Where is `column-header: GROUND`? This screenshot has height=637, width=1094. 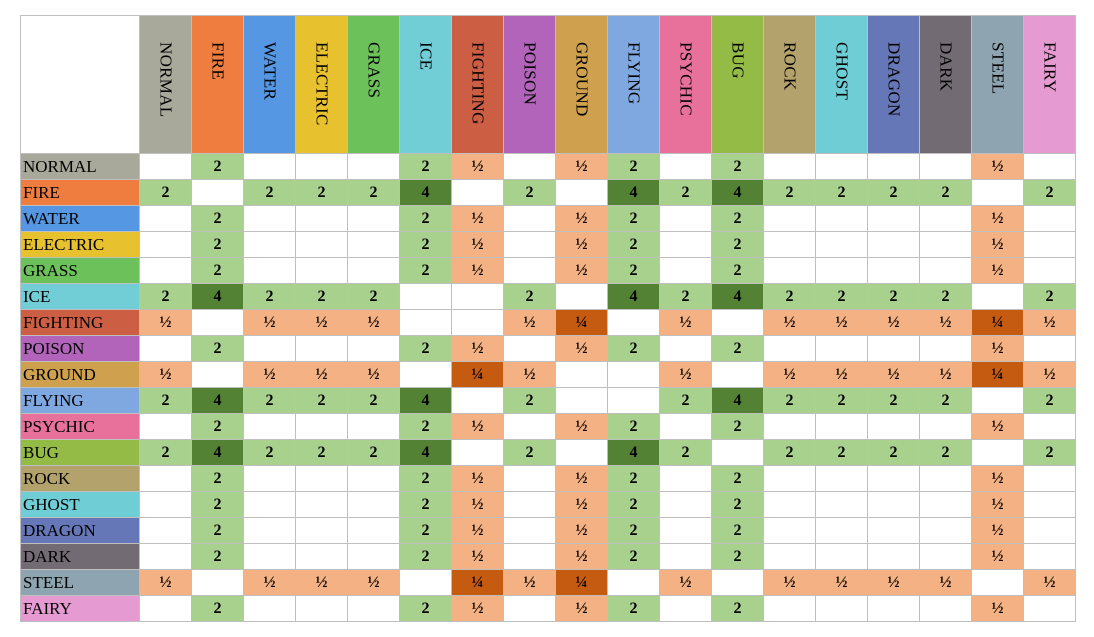 column-header: GROUND is located at coordinates (581, 84).